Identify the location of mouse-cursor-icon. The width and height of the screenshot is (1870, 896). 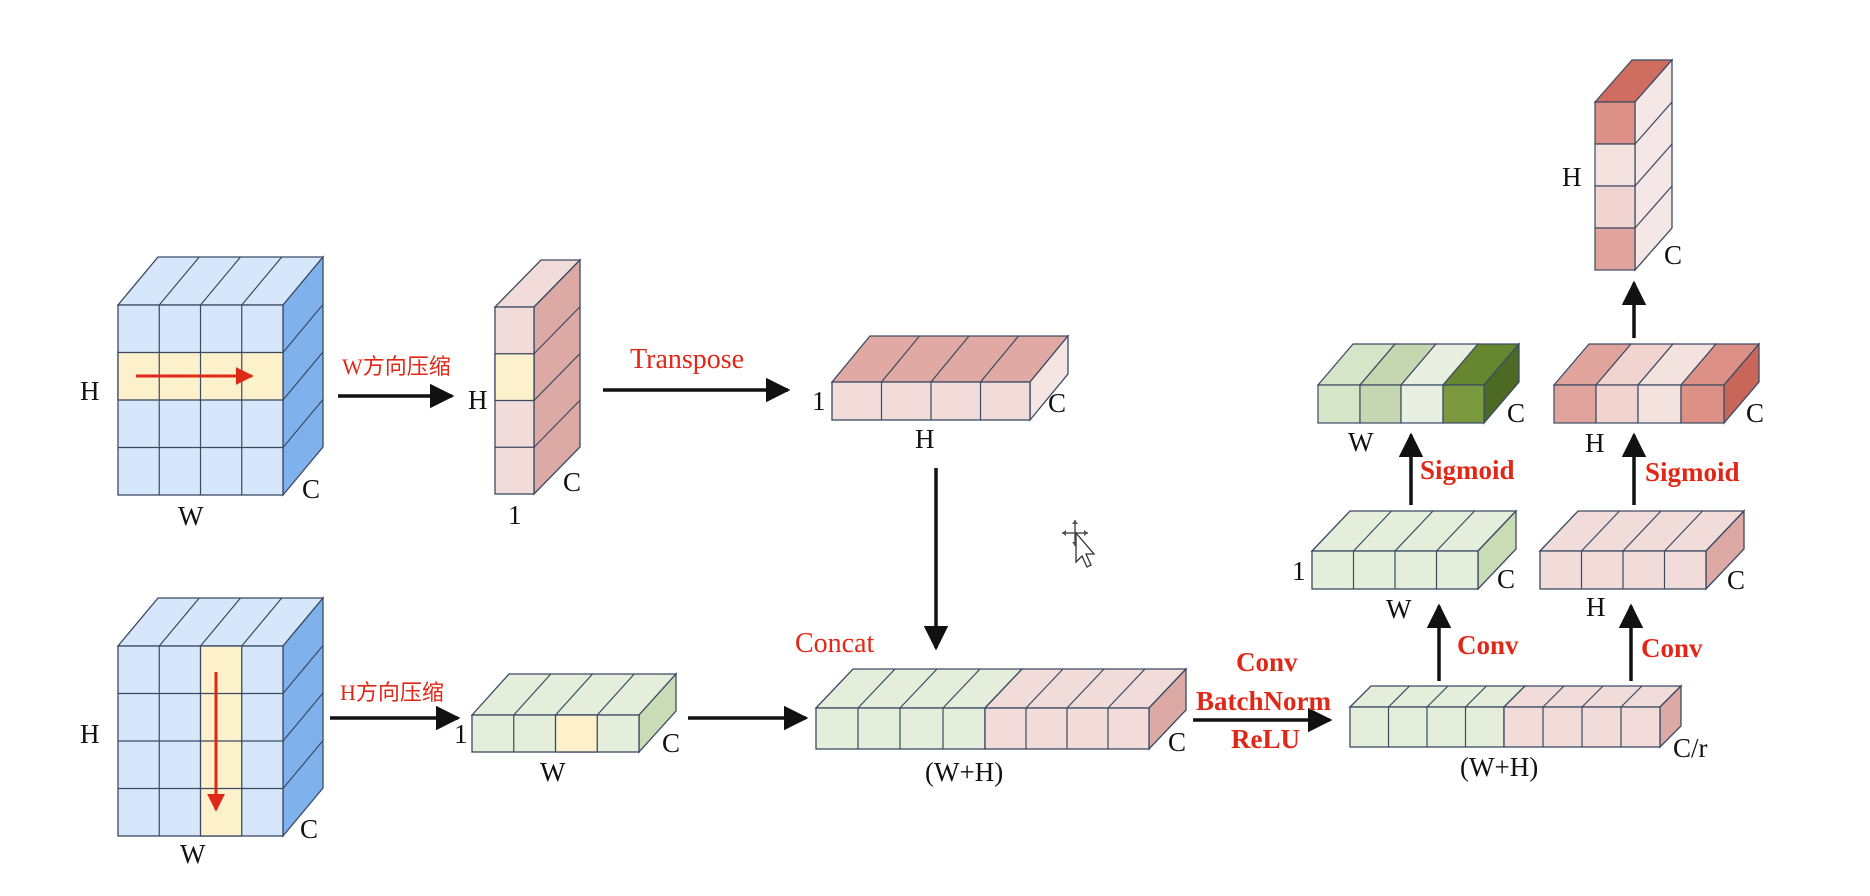
(1079, 544).